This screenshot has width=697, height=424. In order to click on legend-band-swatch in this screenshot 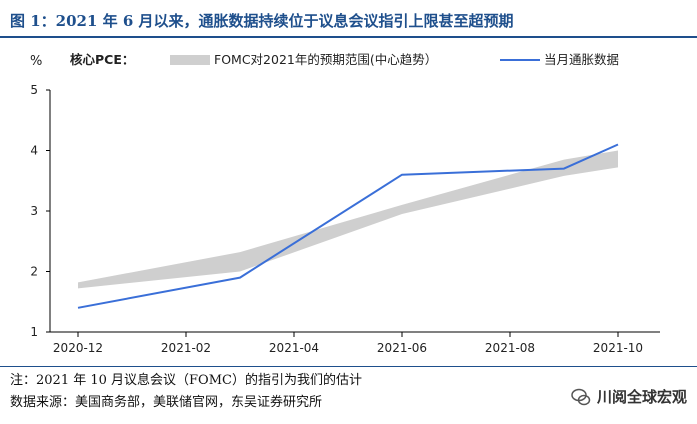, I will do `click(190, 60)`.